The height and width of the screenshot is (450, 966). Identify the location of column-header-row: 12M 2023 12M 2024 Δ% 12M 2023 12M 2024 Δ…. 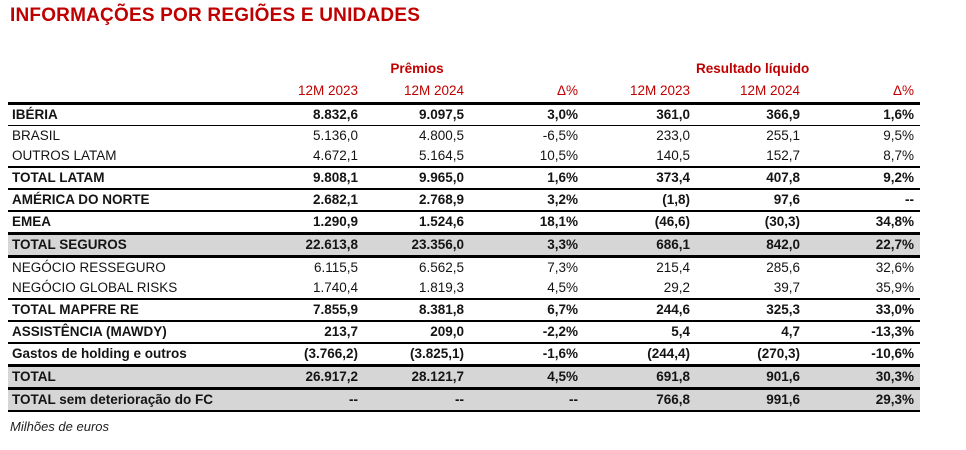
(464, 92).